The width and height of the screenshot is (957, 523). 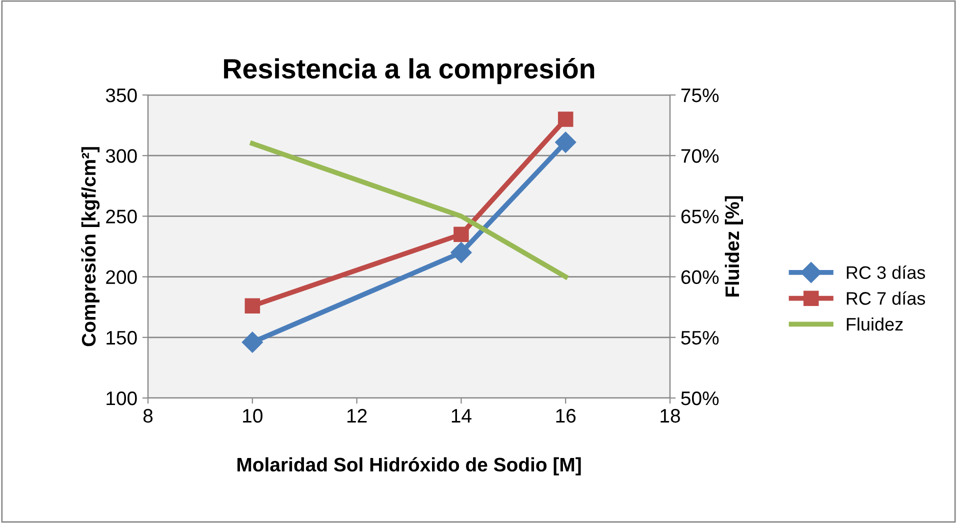 What do you see at coordinates (121, 156) in the screenshot?
I see `y-tick-label: 300` at bounding box center [121, 156].